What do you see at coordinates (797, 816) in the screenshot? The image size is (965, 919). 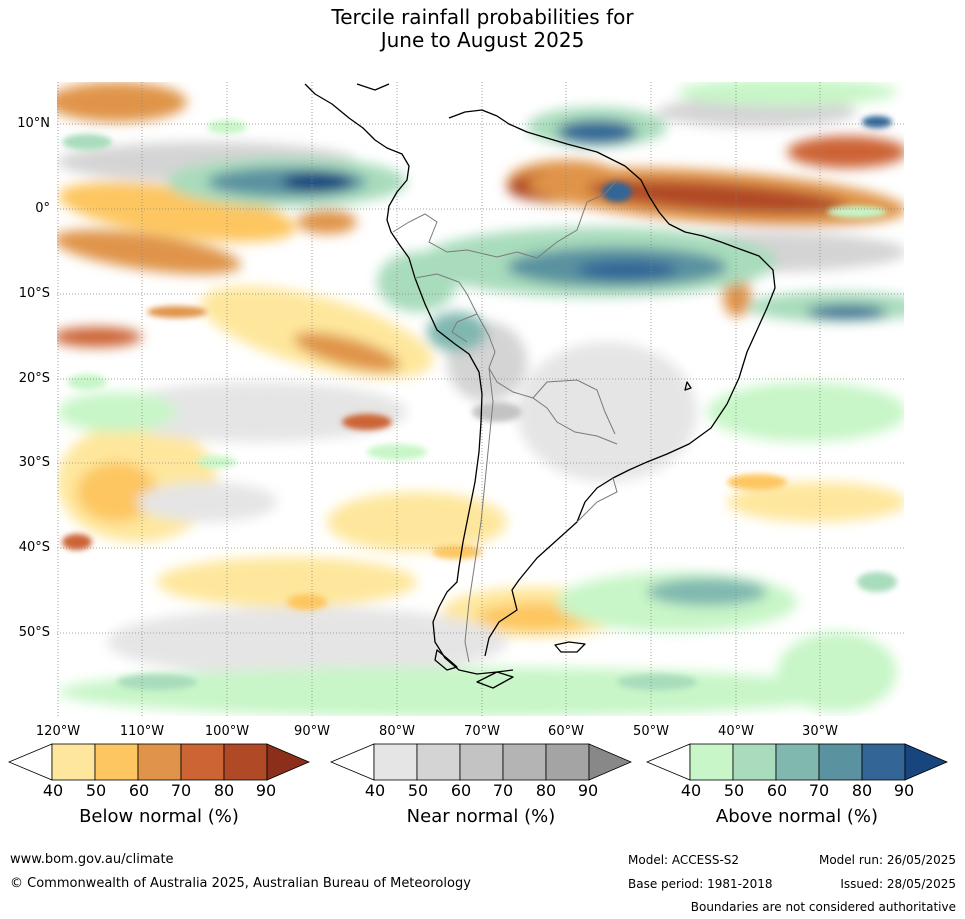 I see `colorbar-above-title: Above normal (%)` at bounding box center [797, 816].